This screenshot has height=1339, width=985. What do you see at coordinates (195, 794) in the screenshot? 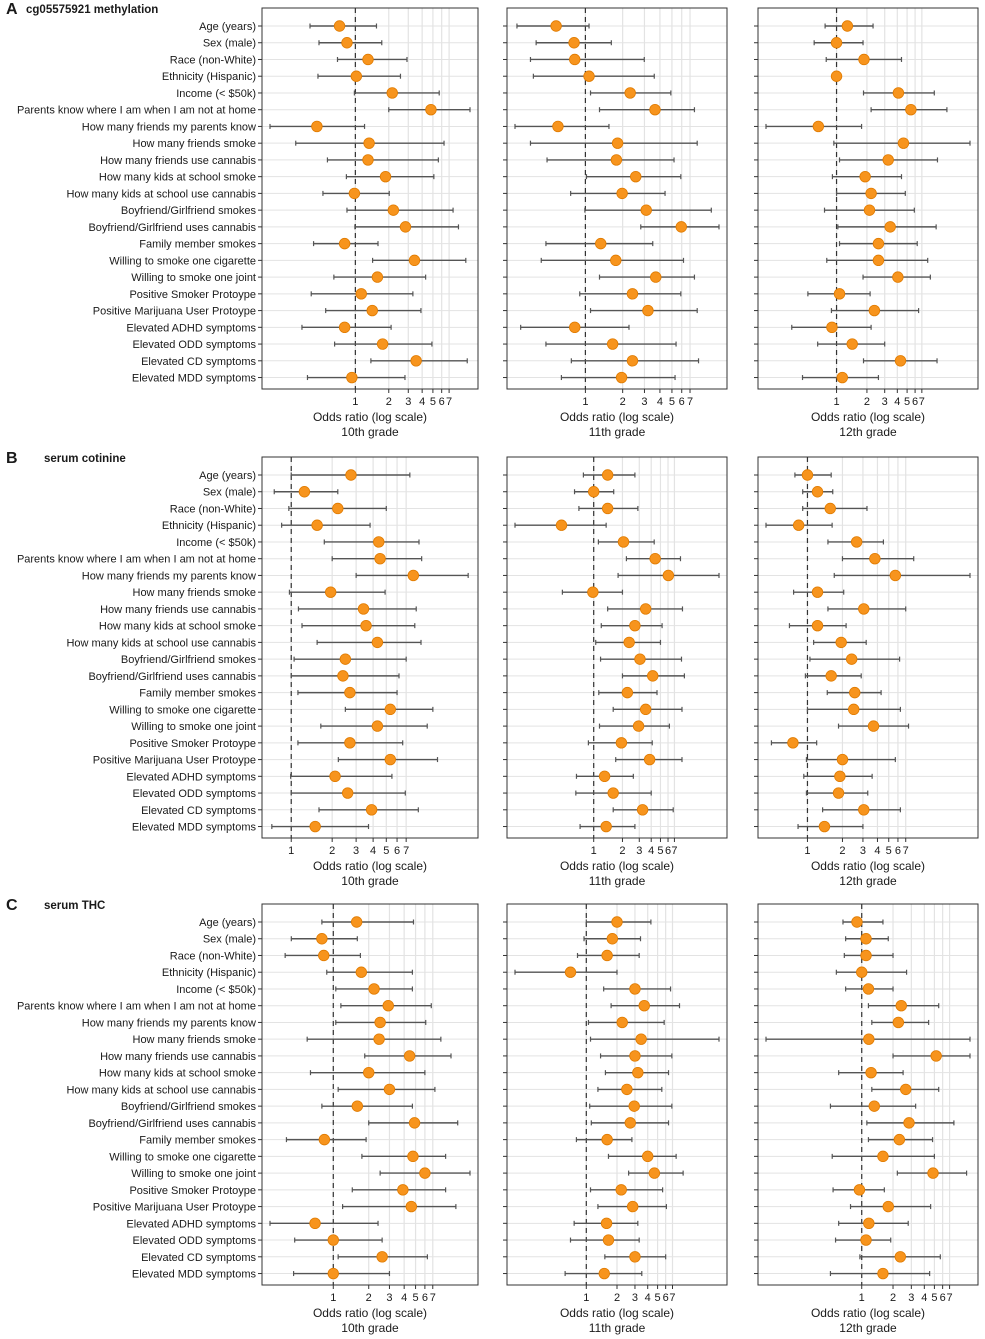
I see `row-label: Elevated ODD symptoms` at bounding box center [195, 794].